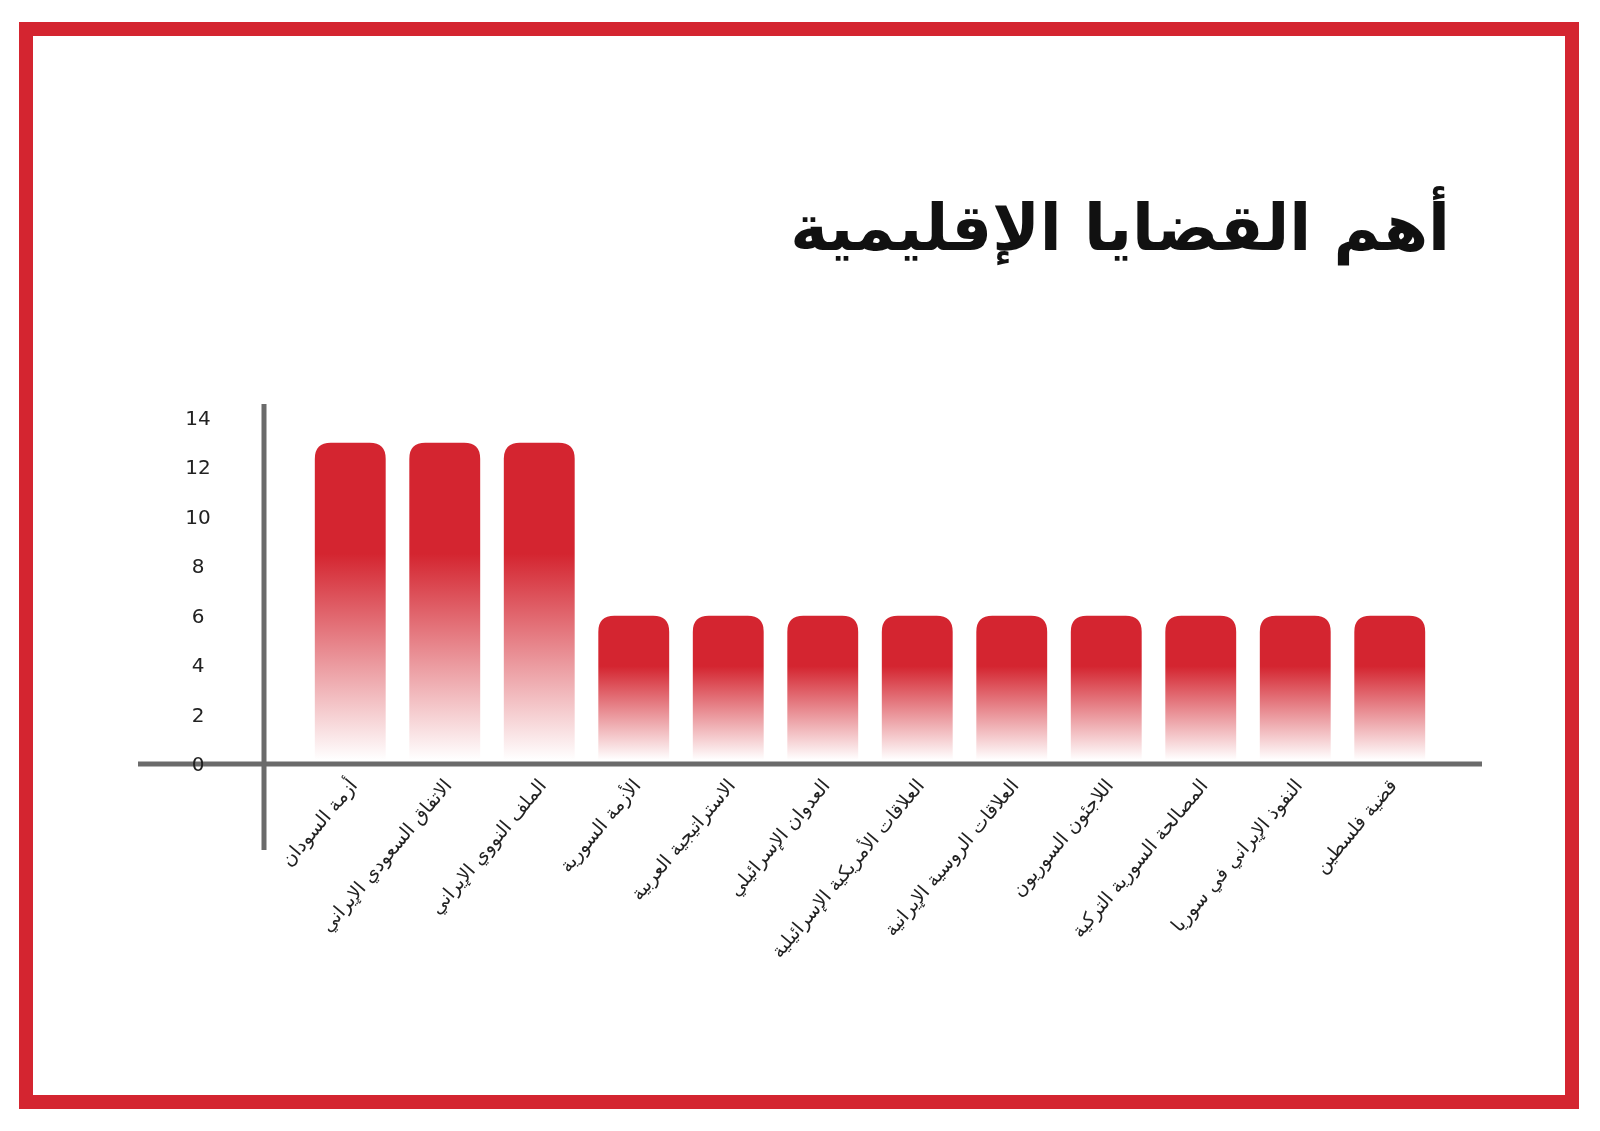 This screenshot has height=1131, width=1600. What do you see at coordinates (319, 822) in the screenshot?
I see `x-tick-label: أزمة السودان` at bounding box center [319, 822].